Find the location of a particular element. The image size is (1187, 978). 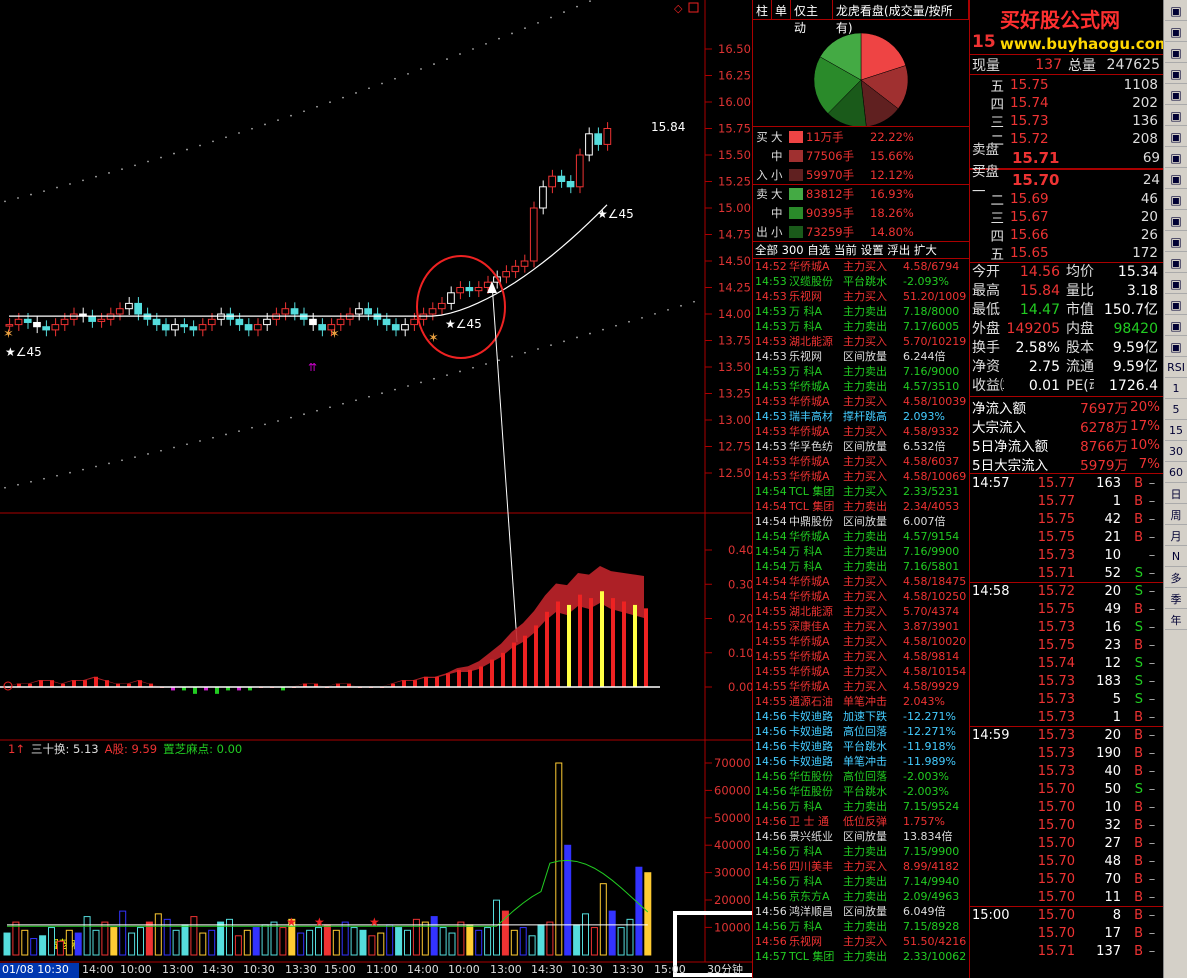

news-row: 14:53 汉缆股份 平台跳水 -2.093% is located at coordinates (862, 281).